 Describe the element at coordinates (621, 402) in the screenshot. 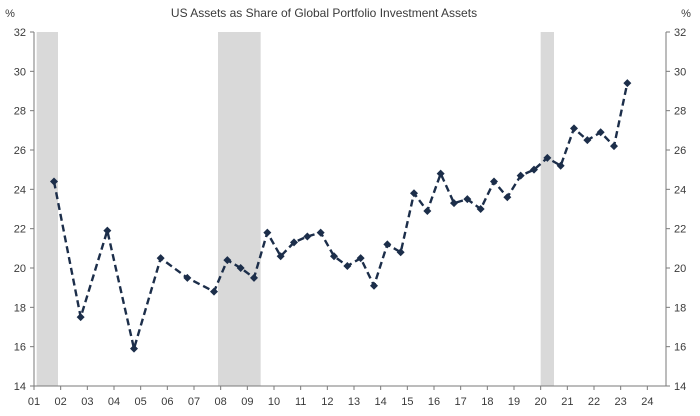

I see `x-tick-label: 23` at that location.